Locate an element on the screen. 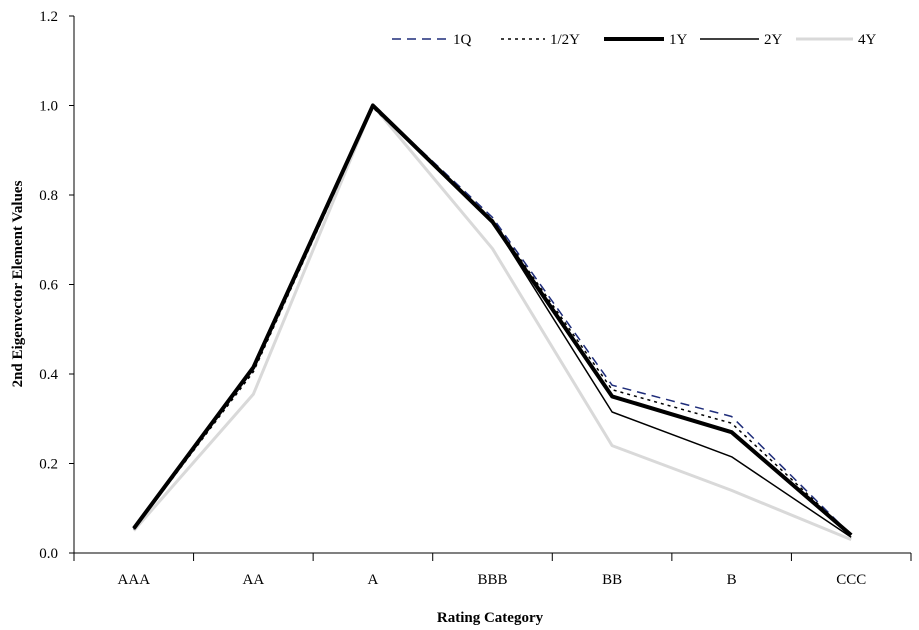  y-tick-label: 0.8 is located at coordinates (48, 196).